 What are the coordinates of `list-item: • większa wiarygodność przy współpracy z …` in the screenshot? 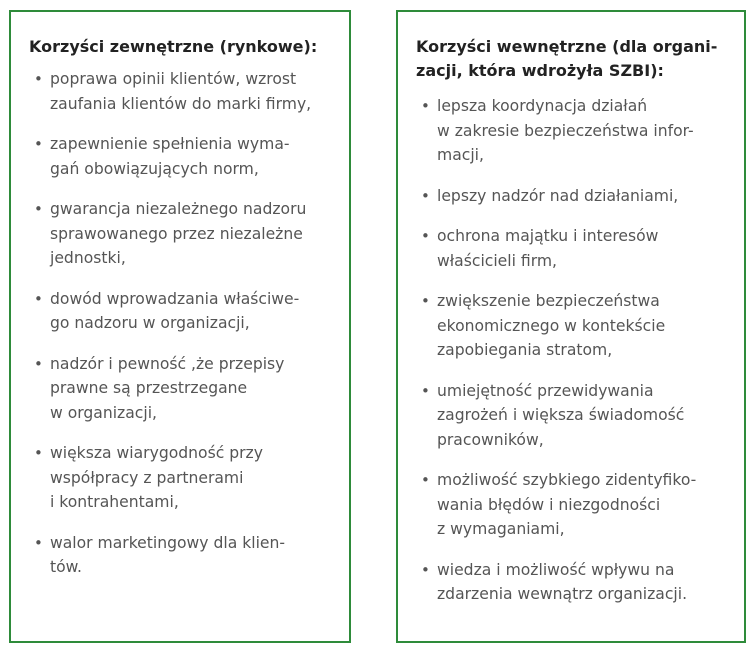 It's located at (182, 478).